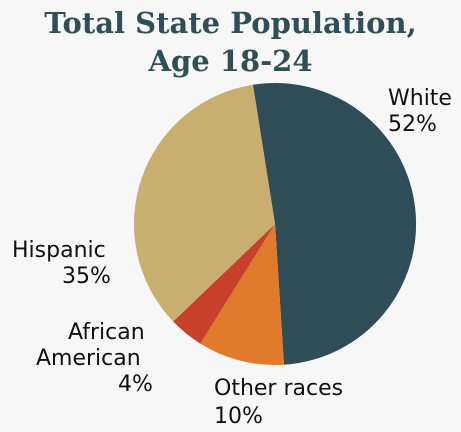 The height and width of the screenshot is (432, 461). I want to click on label-african-line2: American, so click(88, 358).